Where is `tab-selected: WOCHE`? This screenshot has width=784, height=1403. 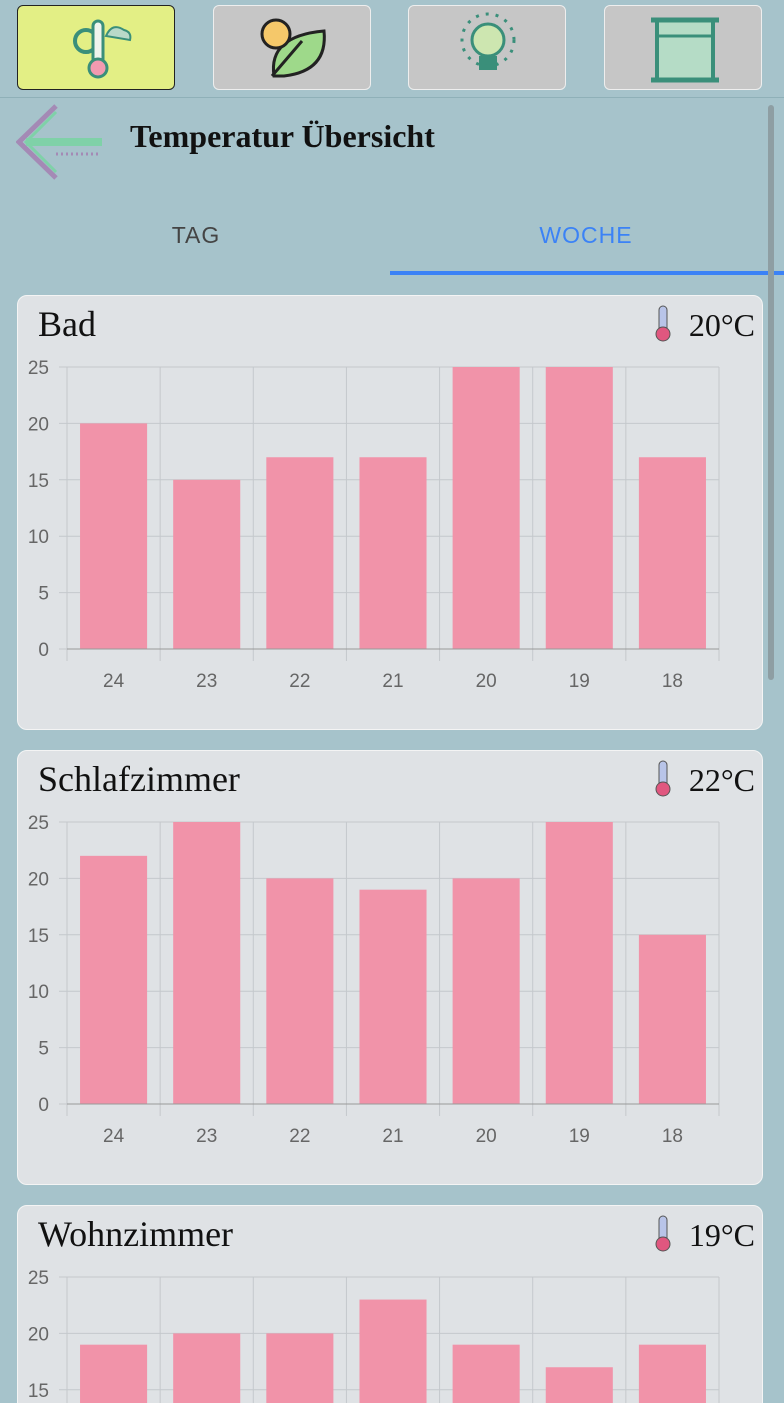
tab-selected: WOCHE is located at coordinates (586, 235).